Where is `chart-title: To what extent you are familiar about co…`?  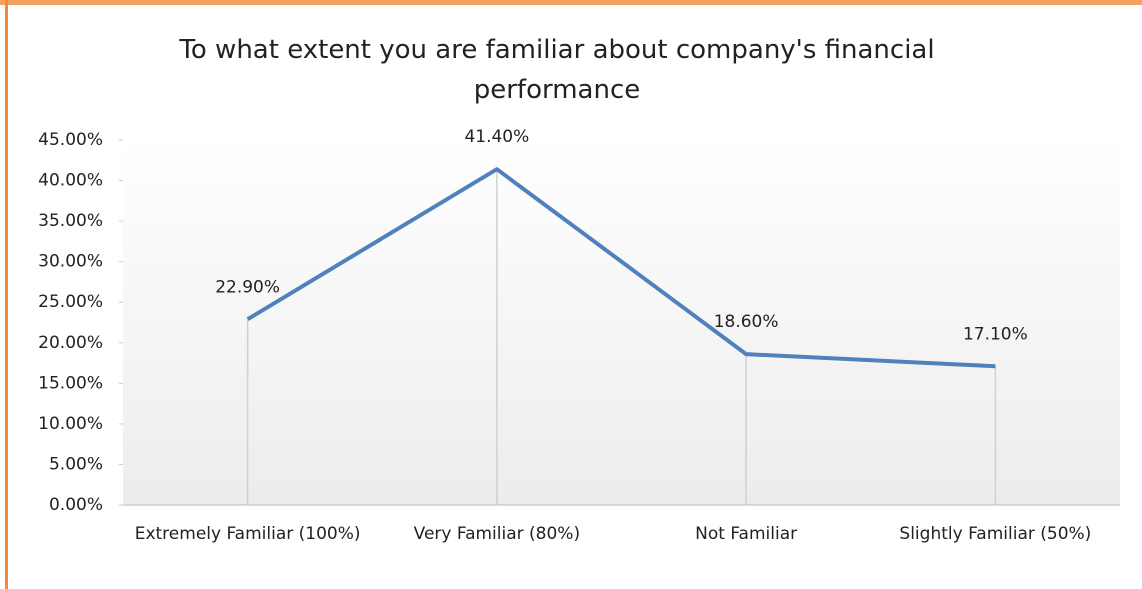
chart-title: To what extent you are familiar about co… is located at coordinates (557, 70).